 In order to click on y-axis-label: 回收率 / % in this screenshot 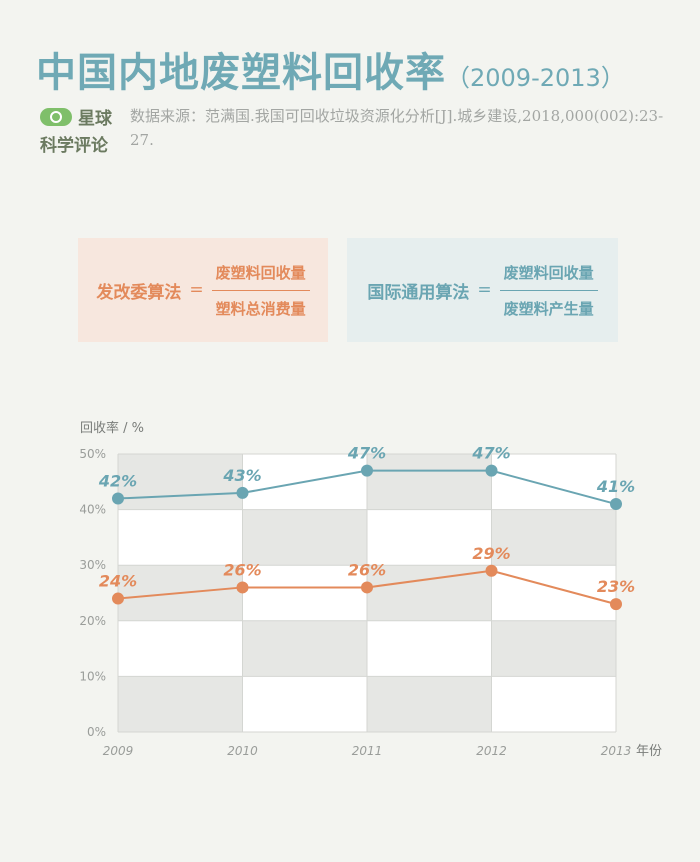, I will do `click(112, 428)`.